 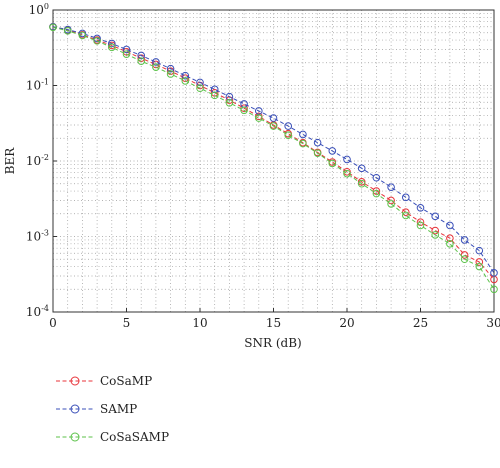 I want to click on y-tick-label: 10⁻³, so click(x=37, y=236).